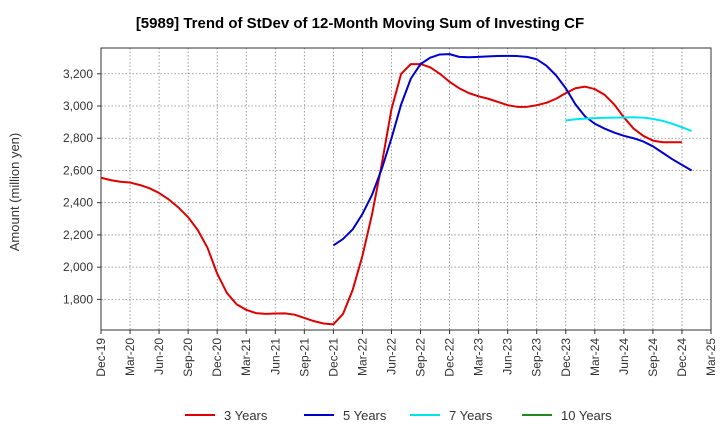  Describe the element at coordinates (188, 357) in the screenshot. I see `x-tick-label: Sep-20` at that location.